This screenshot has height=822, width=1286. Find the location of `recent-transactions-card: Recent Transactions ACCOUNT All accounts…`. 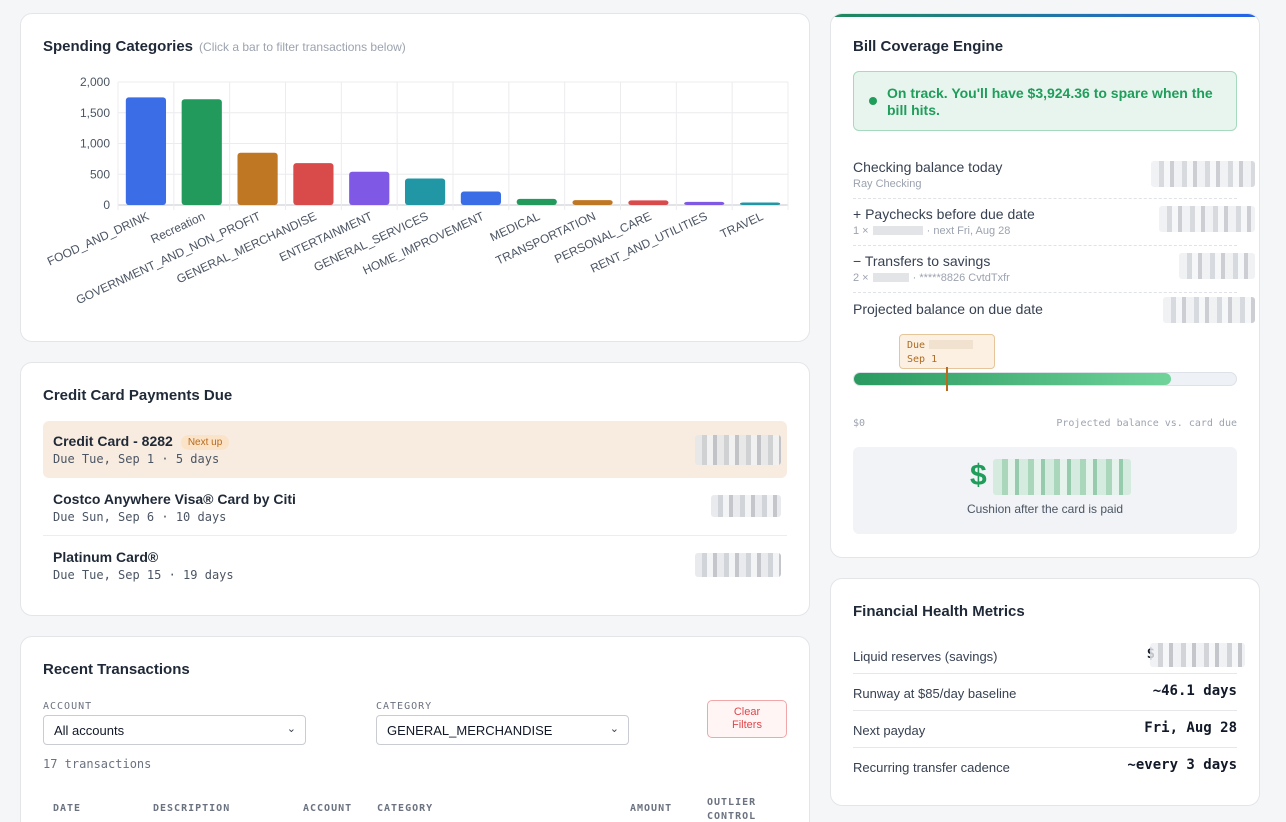

recent-transactions-card: Recent Transactions ACCOUNT All accounts… is located at coordinates (415, 729).